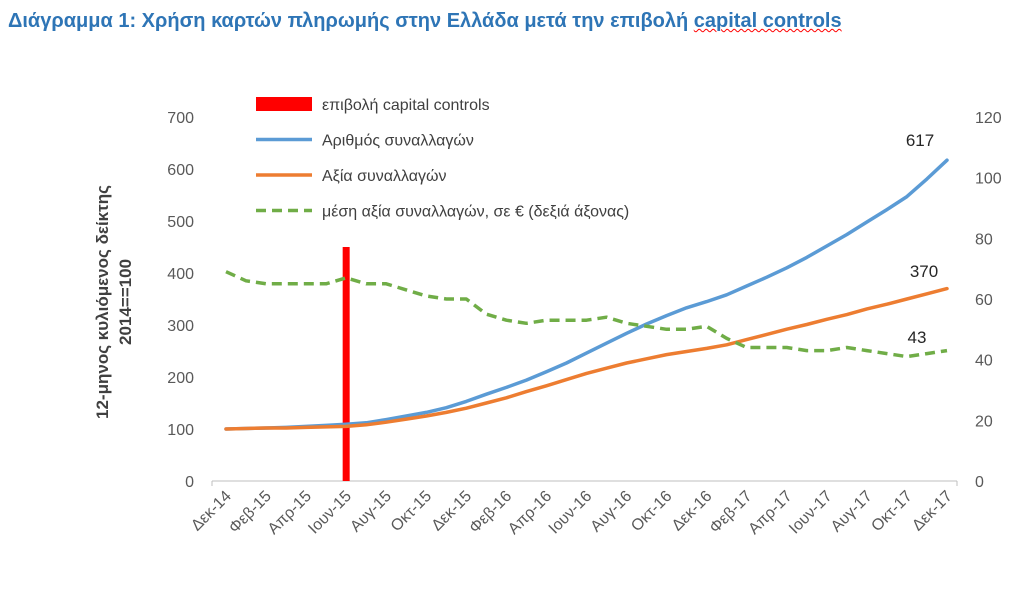 Image resolution: width=1028 pixels, height=607 pixels. Describe the element at coordinates (180, 378) in the screenshot. I see `y-axis-tick-label: 200` at that location.